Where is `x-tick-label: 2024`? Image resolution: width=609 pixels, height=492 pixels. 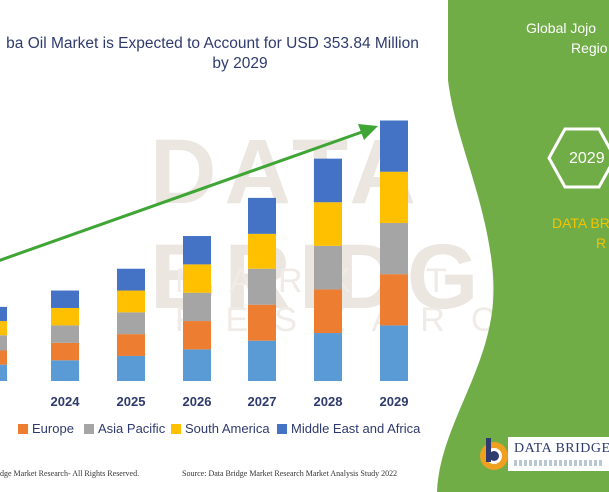
x-tick-label: 2024 is located at coordinates (66, 401).